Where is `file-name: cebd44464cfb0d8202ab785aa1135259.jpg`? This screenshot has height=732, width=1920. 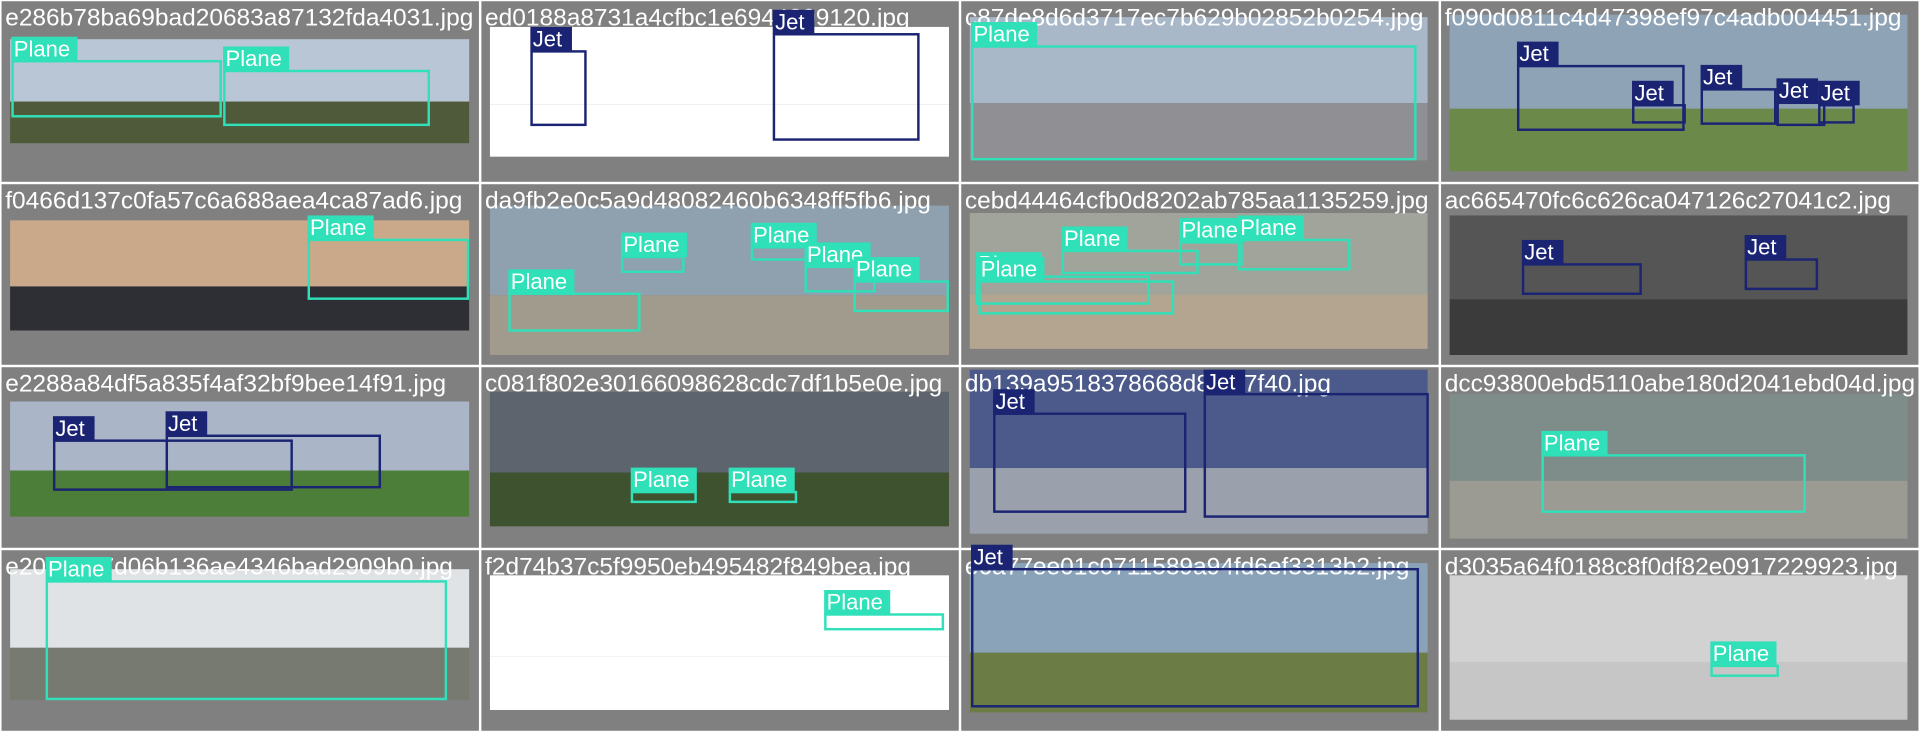
file-name: cebd44464cfb0d8202ab785aa1135259.jpg is located at coordinates (1197, 201).